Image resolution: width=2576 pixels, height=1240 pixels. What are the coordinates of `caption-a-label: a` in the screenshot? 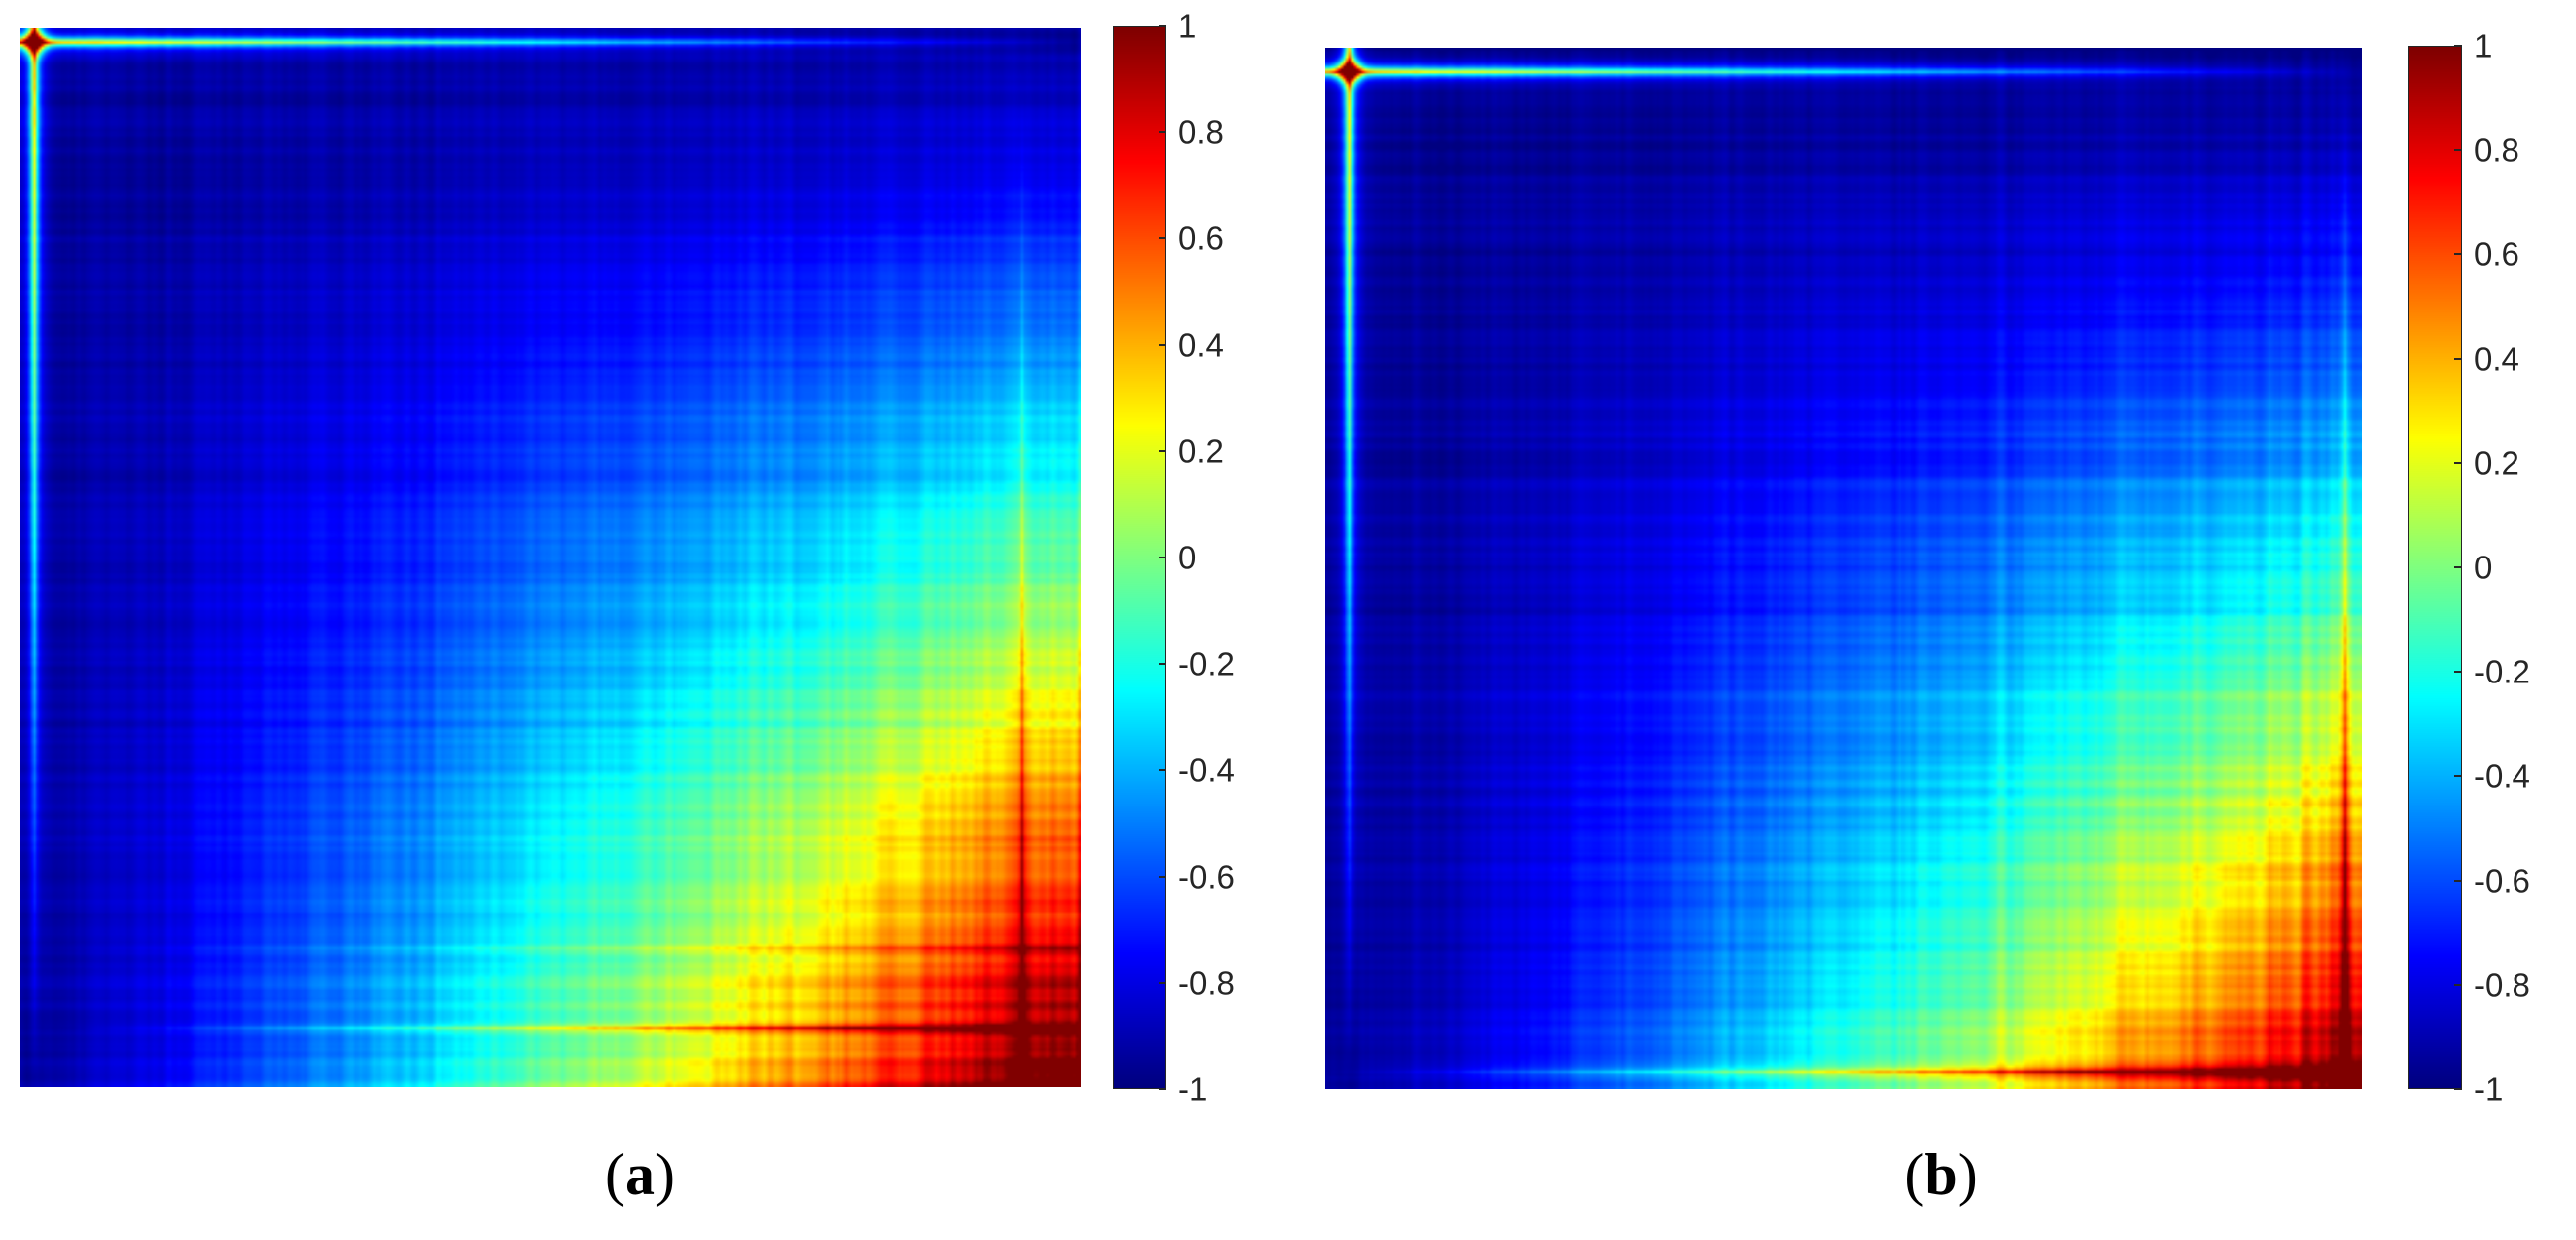 It's located at (640, 1174).